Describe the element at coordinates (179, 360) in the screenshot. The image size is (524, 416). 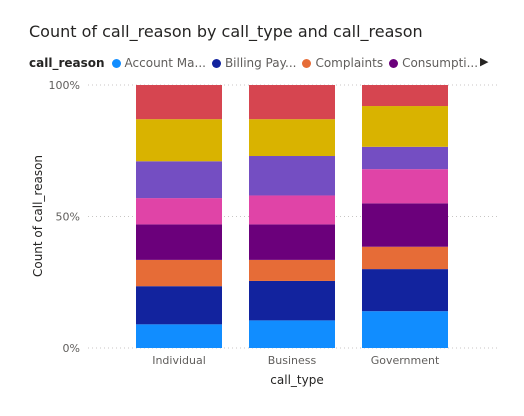
I see `x-tick-label: Individual` at that location.